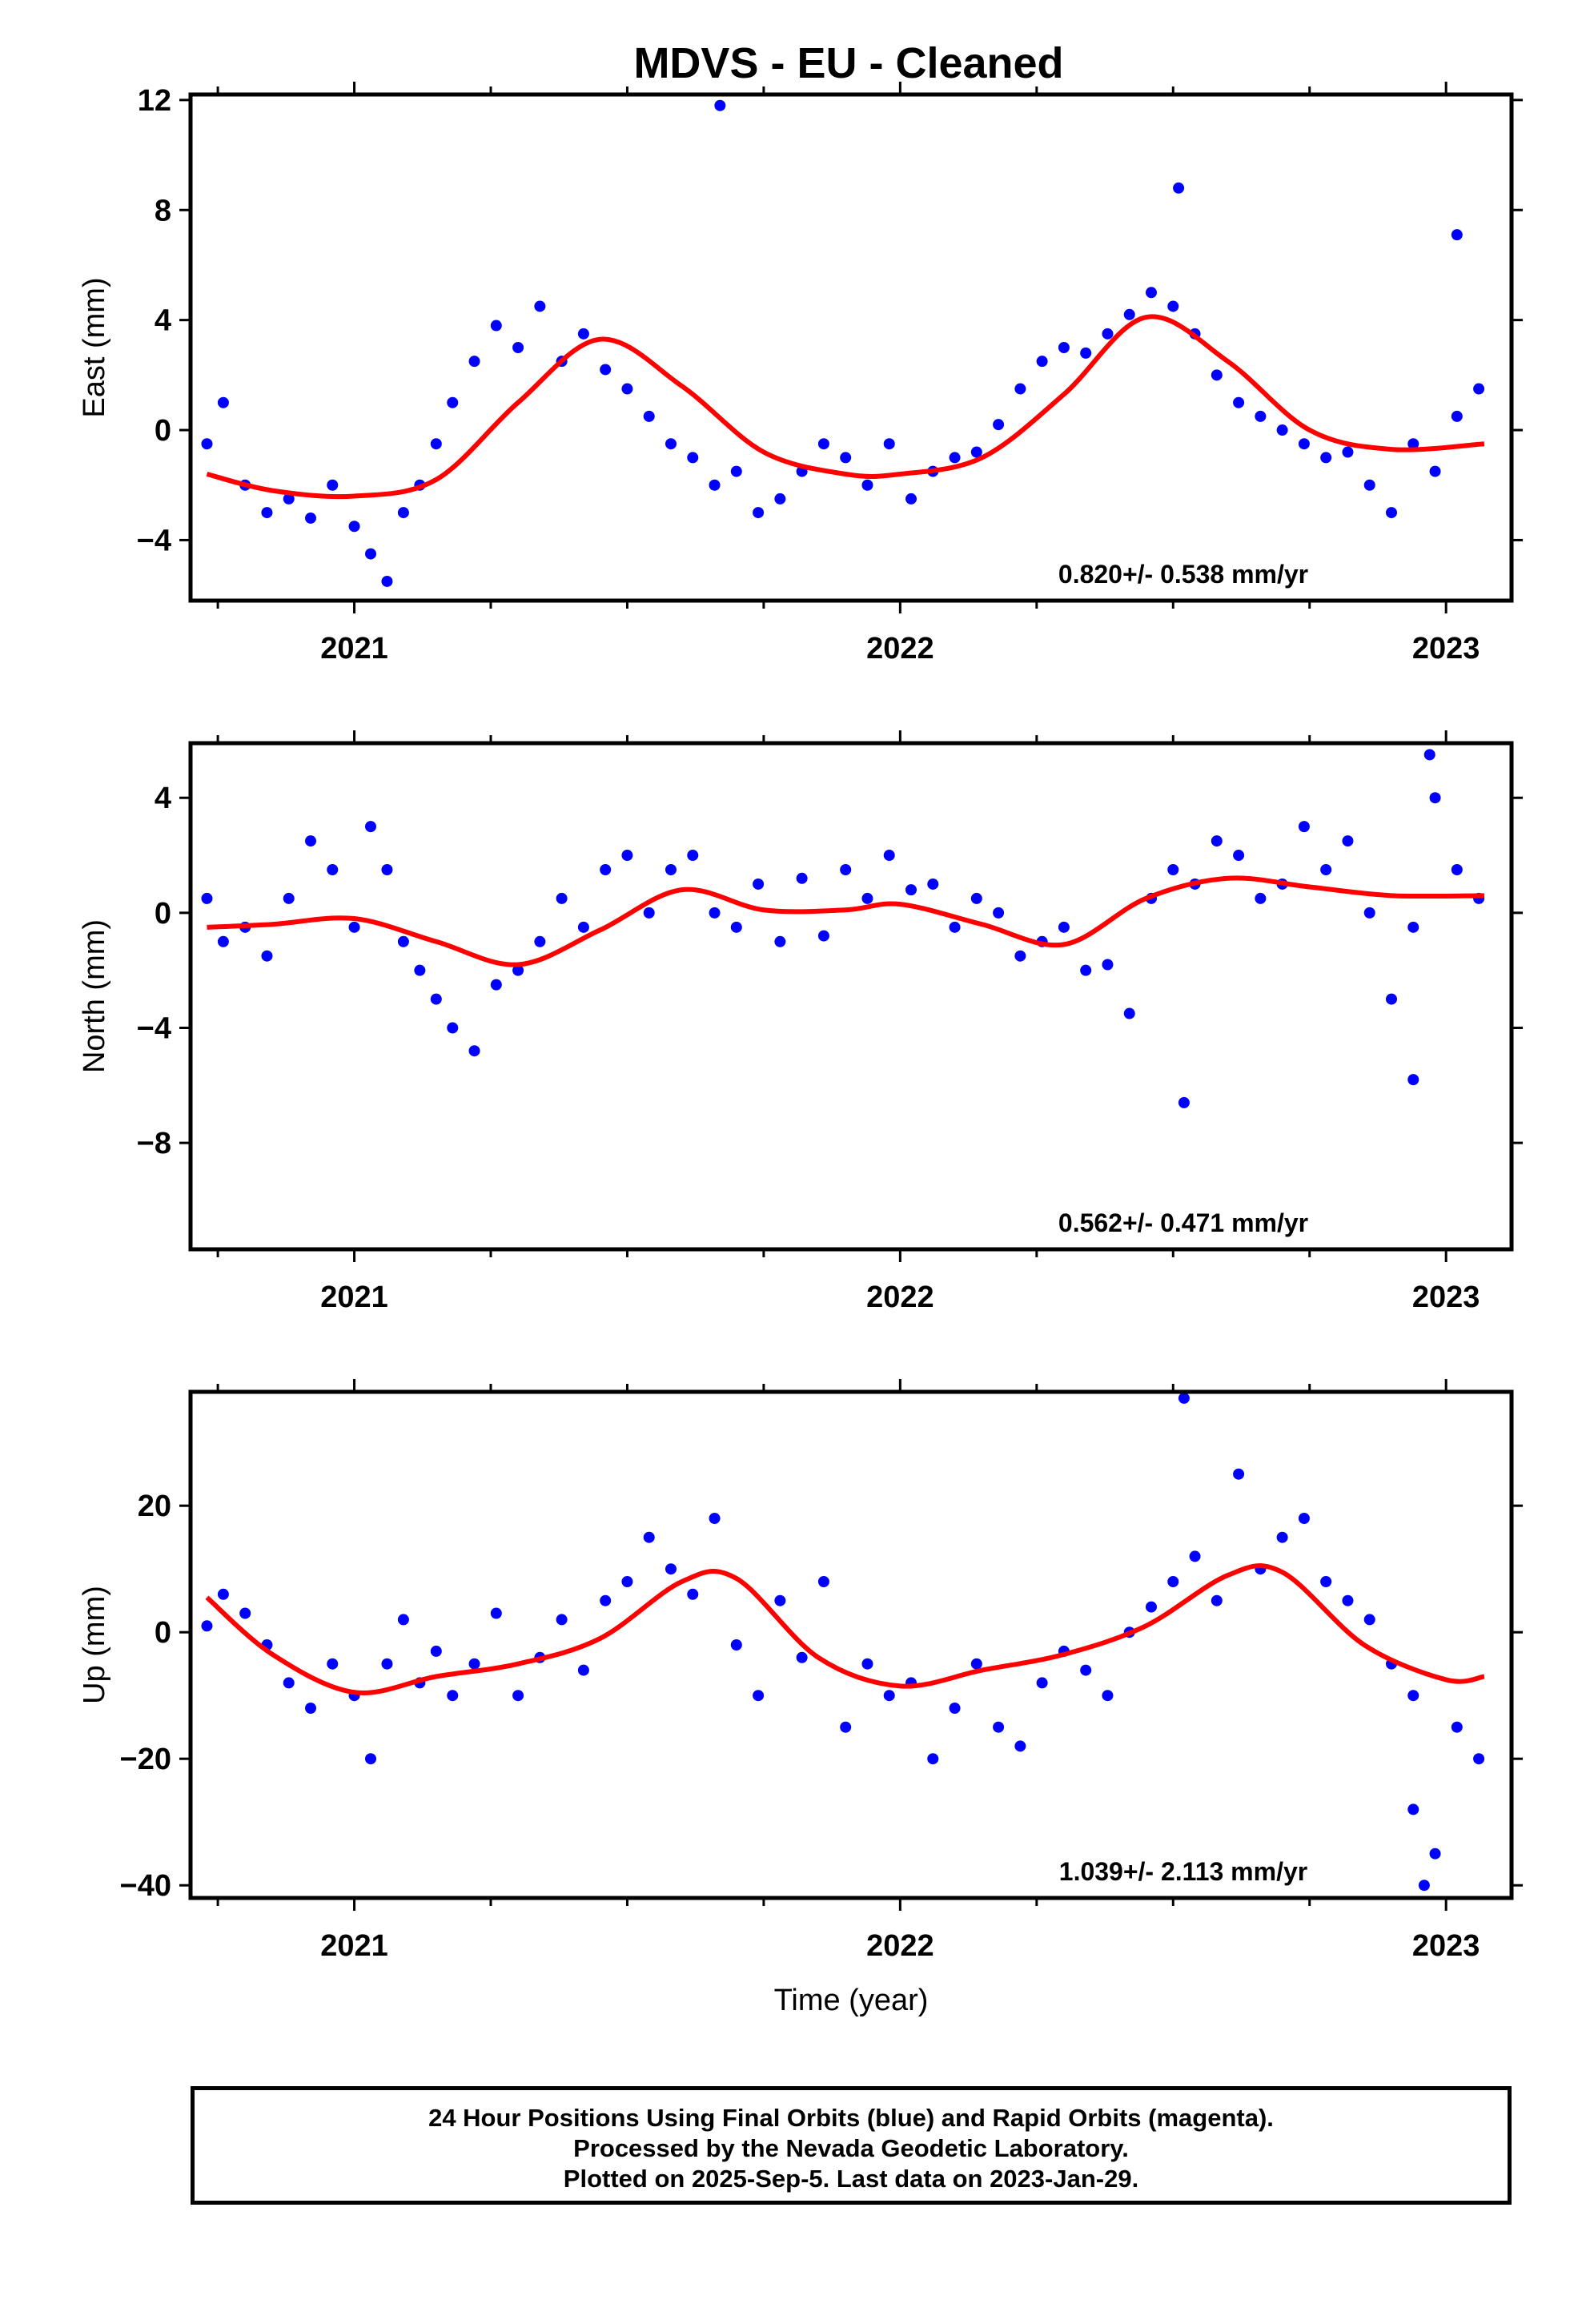 The width and height of the screenshot is (1582, 2324). Describe the element at coordinates (1183, 1222) in the screenshot. I see `rate-label: 0.562+/- 0.471 mm/yr` at that location.